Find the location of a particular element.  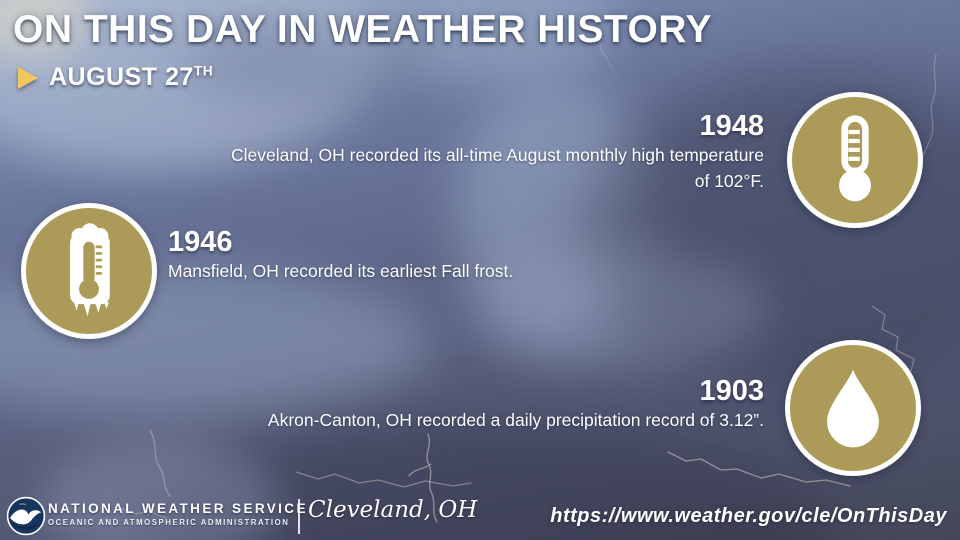

event-badge-1948 is located at coordinates (855, 160).